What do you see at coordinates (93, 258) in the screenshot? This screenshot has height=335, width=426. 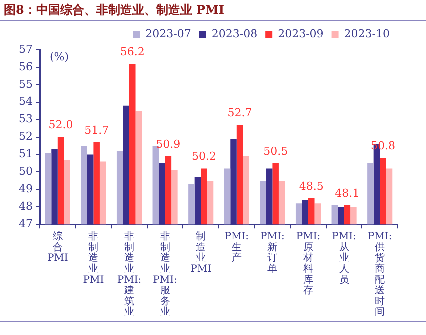 I see `x-tick-label: 非制造业PMI` at bounding box center [93, 258].